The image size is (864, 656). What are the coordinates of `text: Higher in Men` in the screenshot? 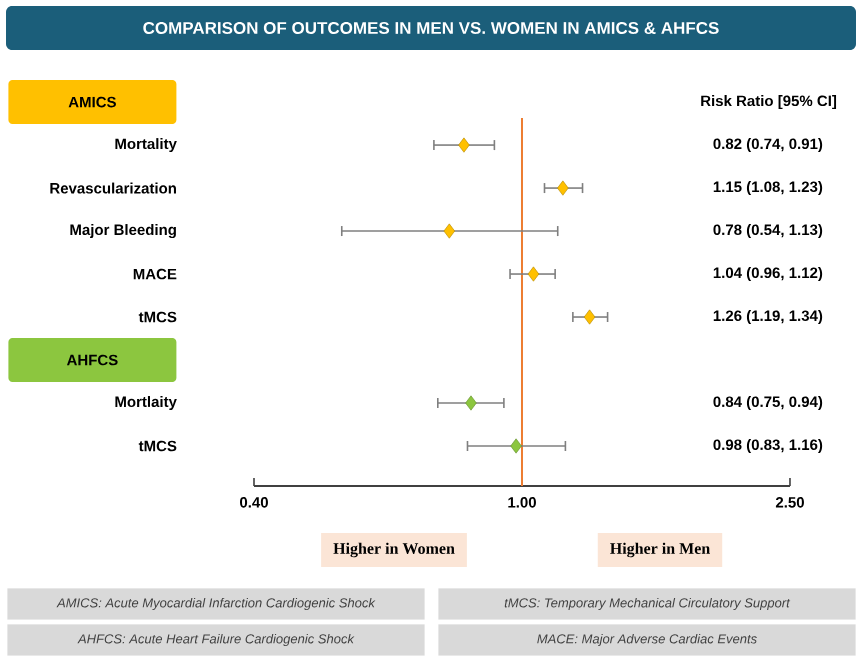 It's located at (660, 550).